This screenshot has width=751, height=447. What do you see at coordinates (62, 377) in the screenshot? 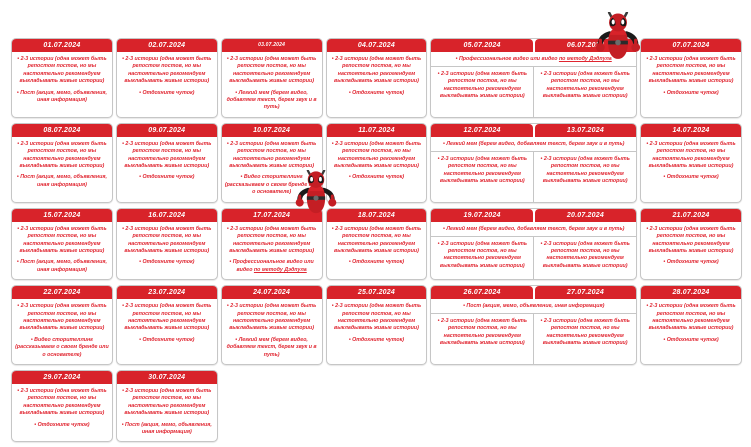
I see `date-header: 29.07.2024` at bounding box center [62, 377].